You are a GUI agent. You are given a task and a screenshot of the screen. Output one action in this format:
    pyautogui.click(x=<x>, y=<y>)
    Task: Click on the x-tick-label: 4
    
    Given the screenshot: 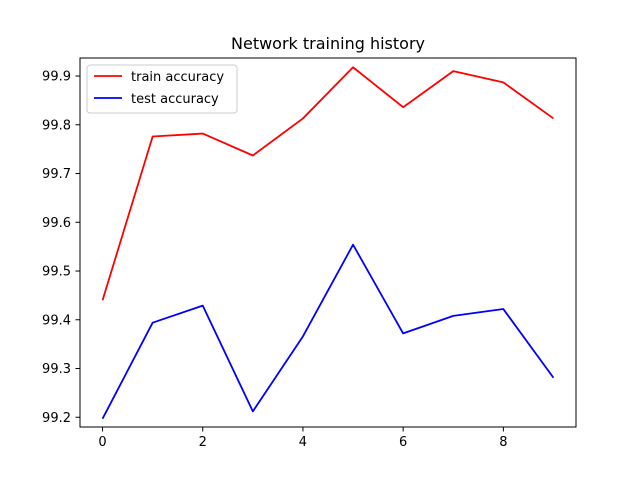 What is the action you would take?
    pyautogui.click(x=303, y=442)
    